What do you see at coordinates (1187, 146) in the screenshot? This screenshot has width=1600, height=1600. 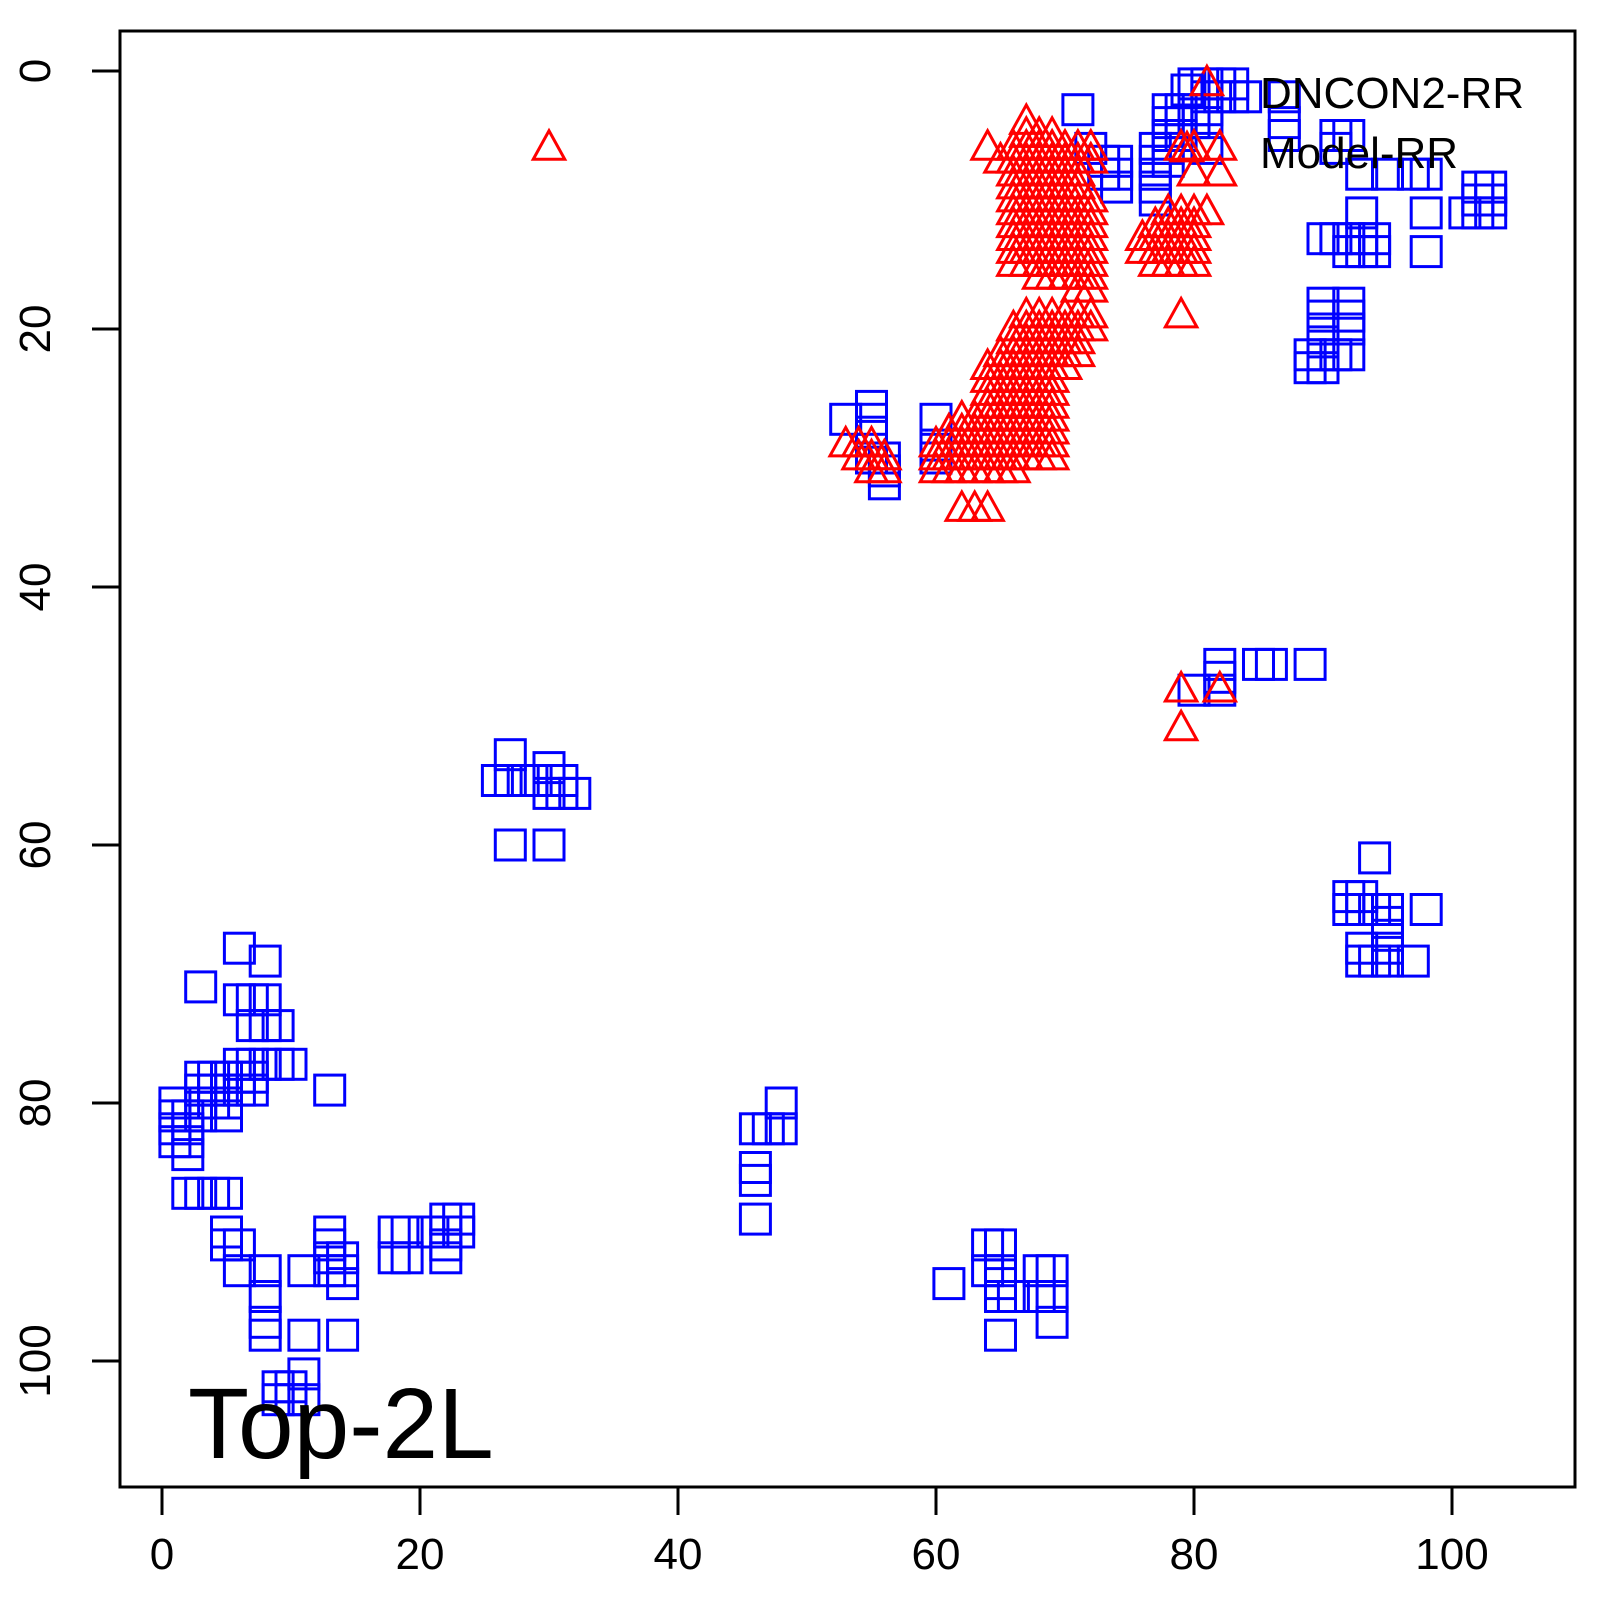 I see `legend-symbol-triangle` at bounding box center [1187, 146].